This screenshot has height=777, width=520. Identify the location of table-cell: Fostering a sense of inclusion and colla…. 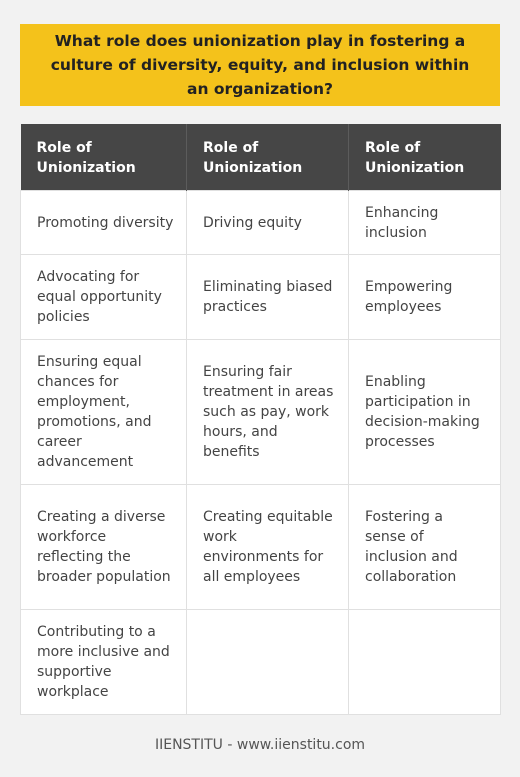
(424, 547).